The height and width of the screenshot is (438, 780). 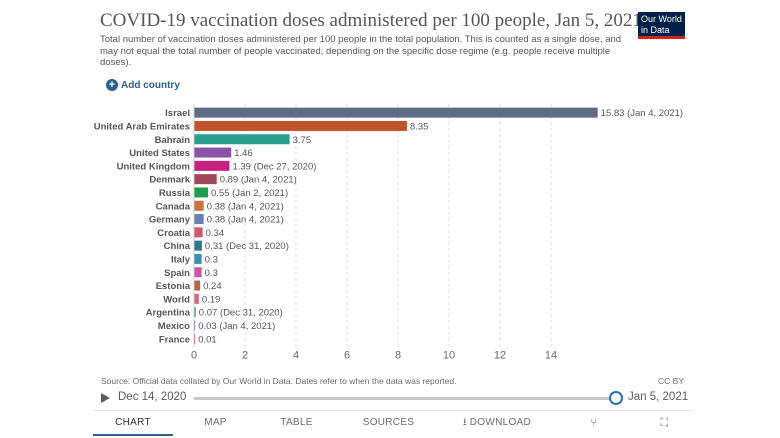 What do you see at coordinates (169, 180) in the screenshot?
I see `category-label-denmark: Denmark` at bounding box center [169, 180].